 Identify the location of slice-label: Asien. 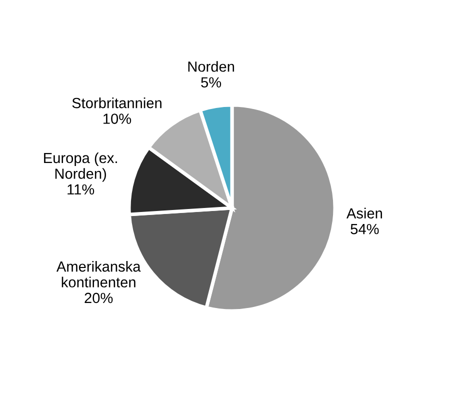
(364, 213).